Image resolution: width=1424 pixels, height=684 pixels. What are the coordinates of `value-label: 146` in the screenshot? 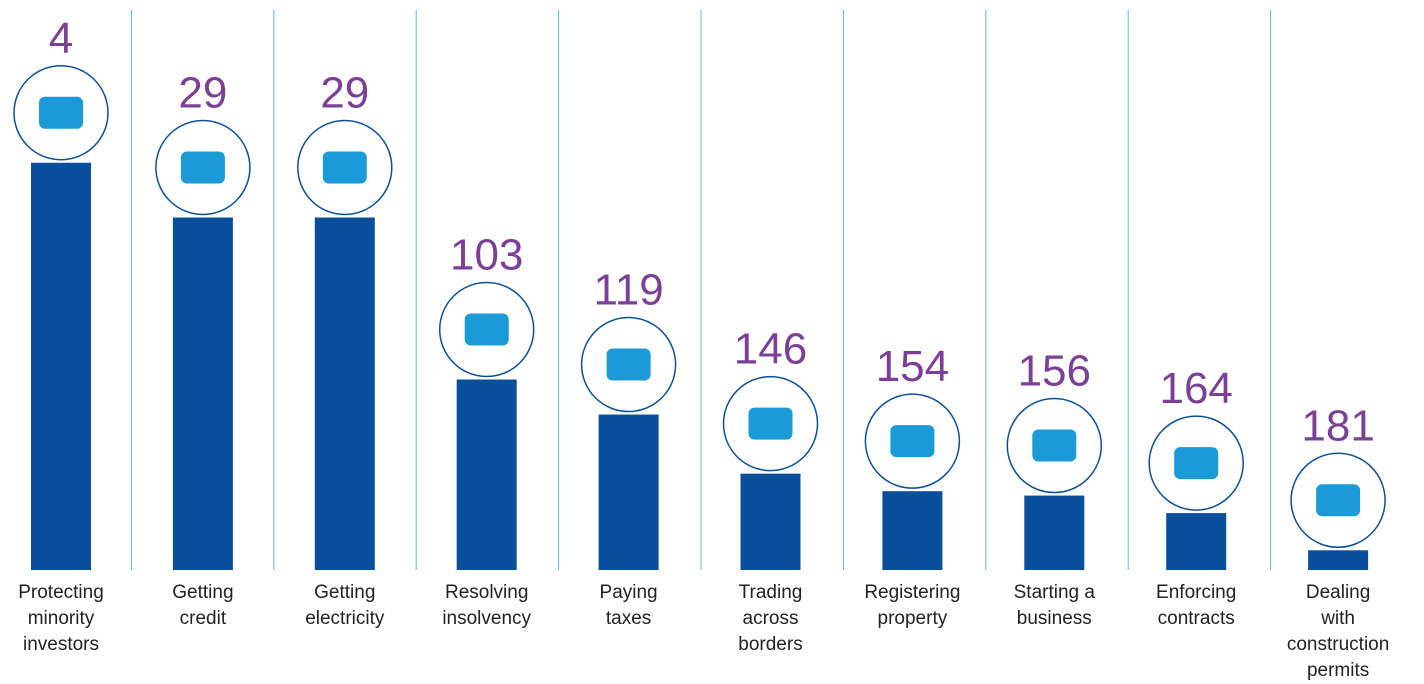 It's located at (770, 349).